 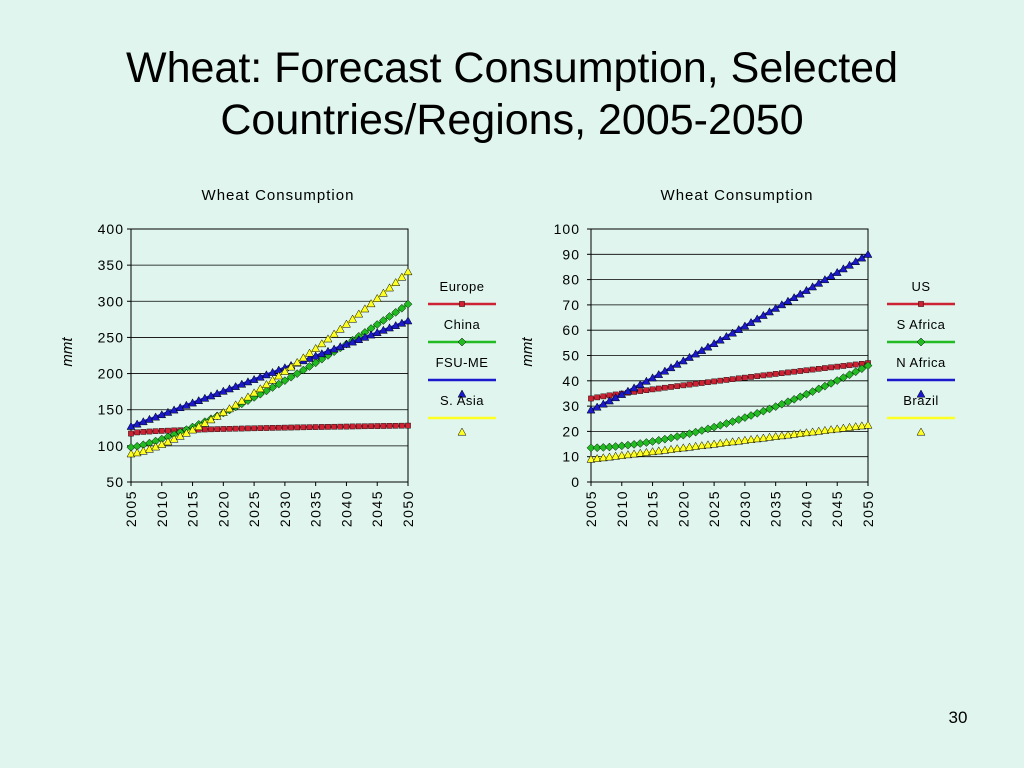 What do you see at coordinates (193, 508) in the screenshot?
I see `x-tick-label: 2015` at bounding box center [193, 508].